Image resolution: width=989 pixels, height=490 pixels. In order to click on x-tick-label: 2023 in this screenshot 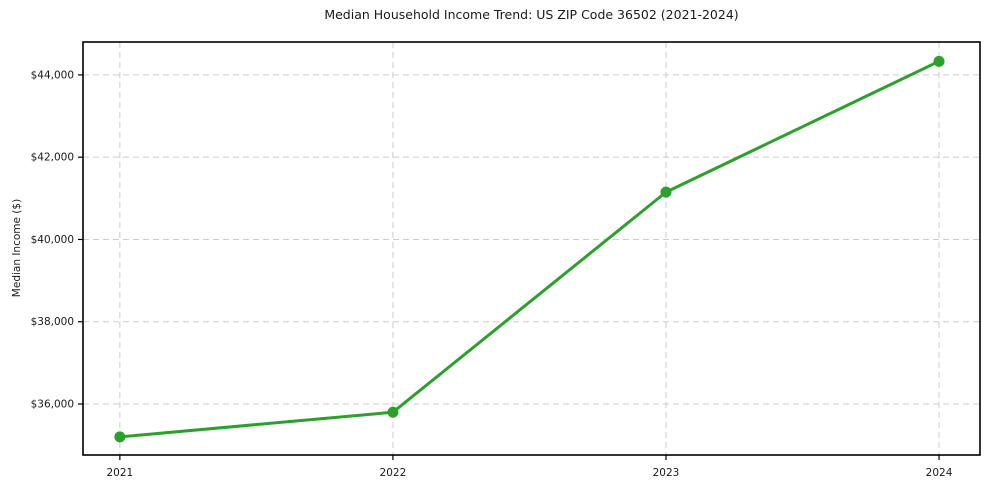, I will do `click(666, 473)`.